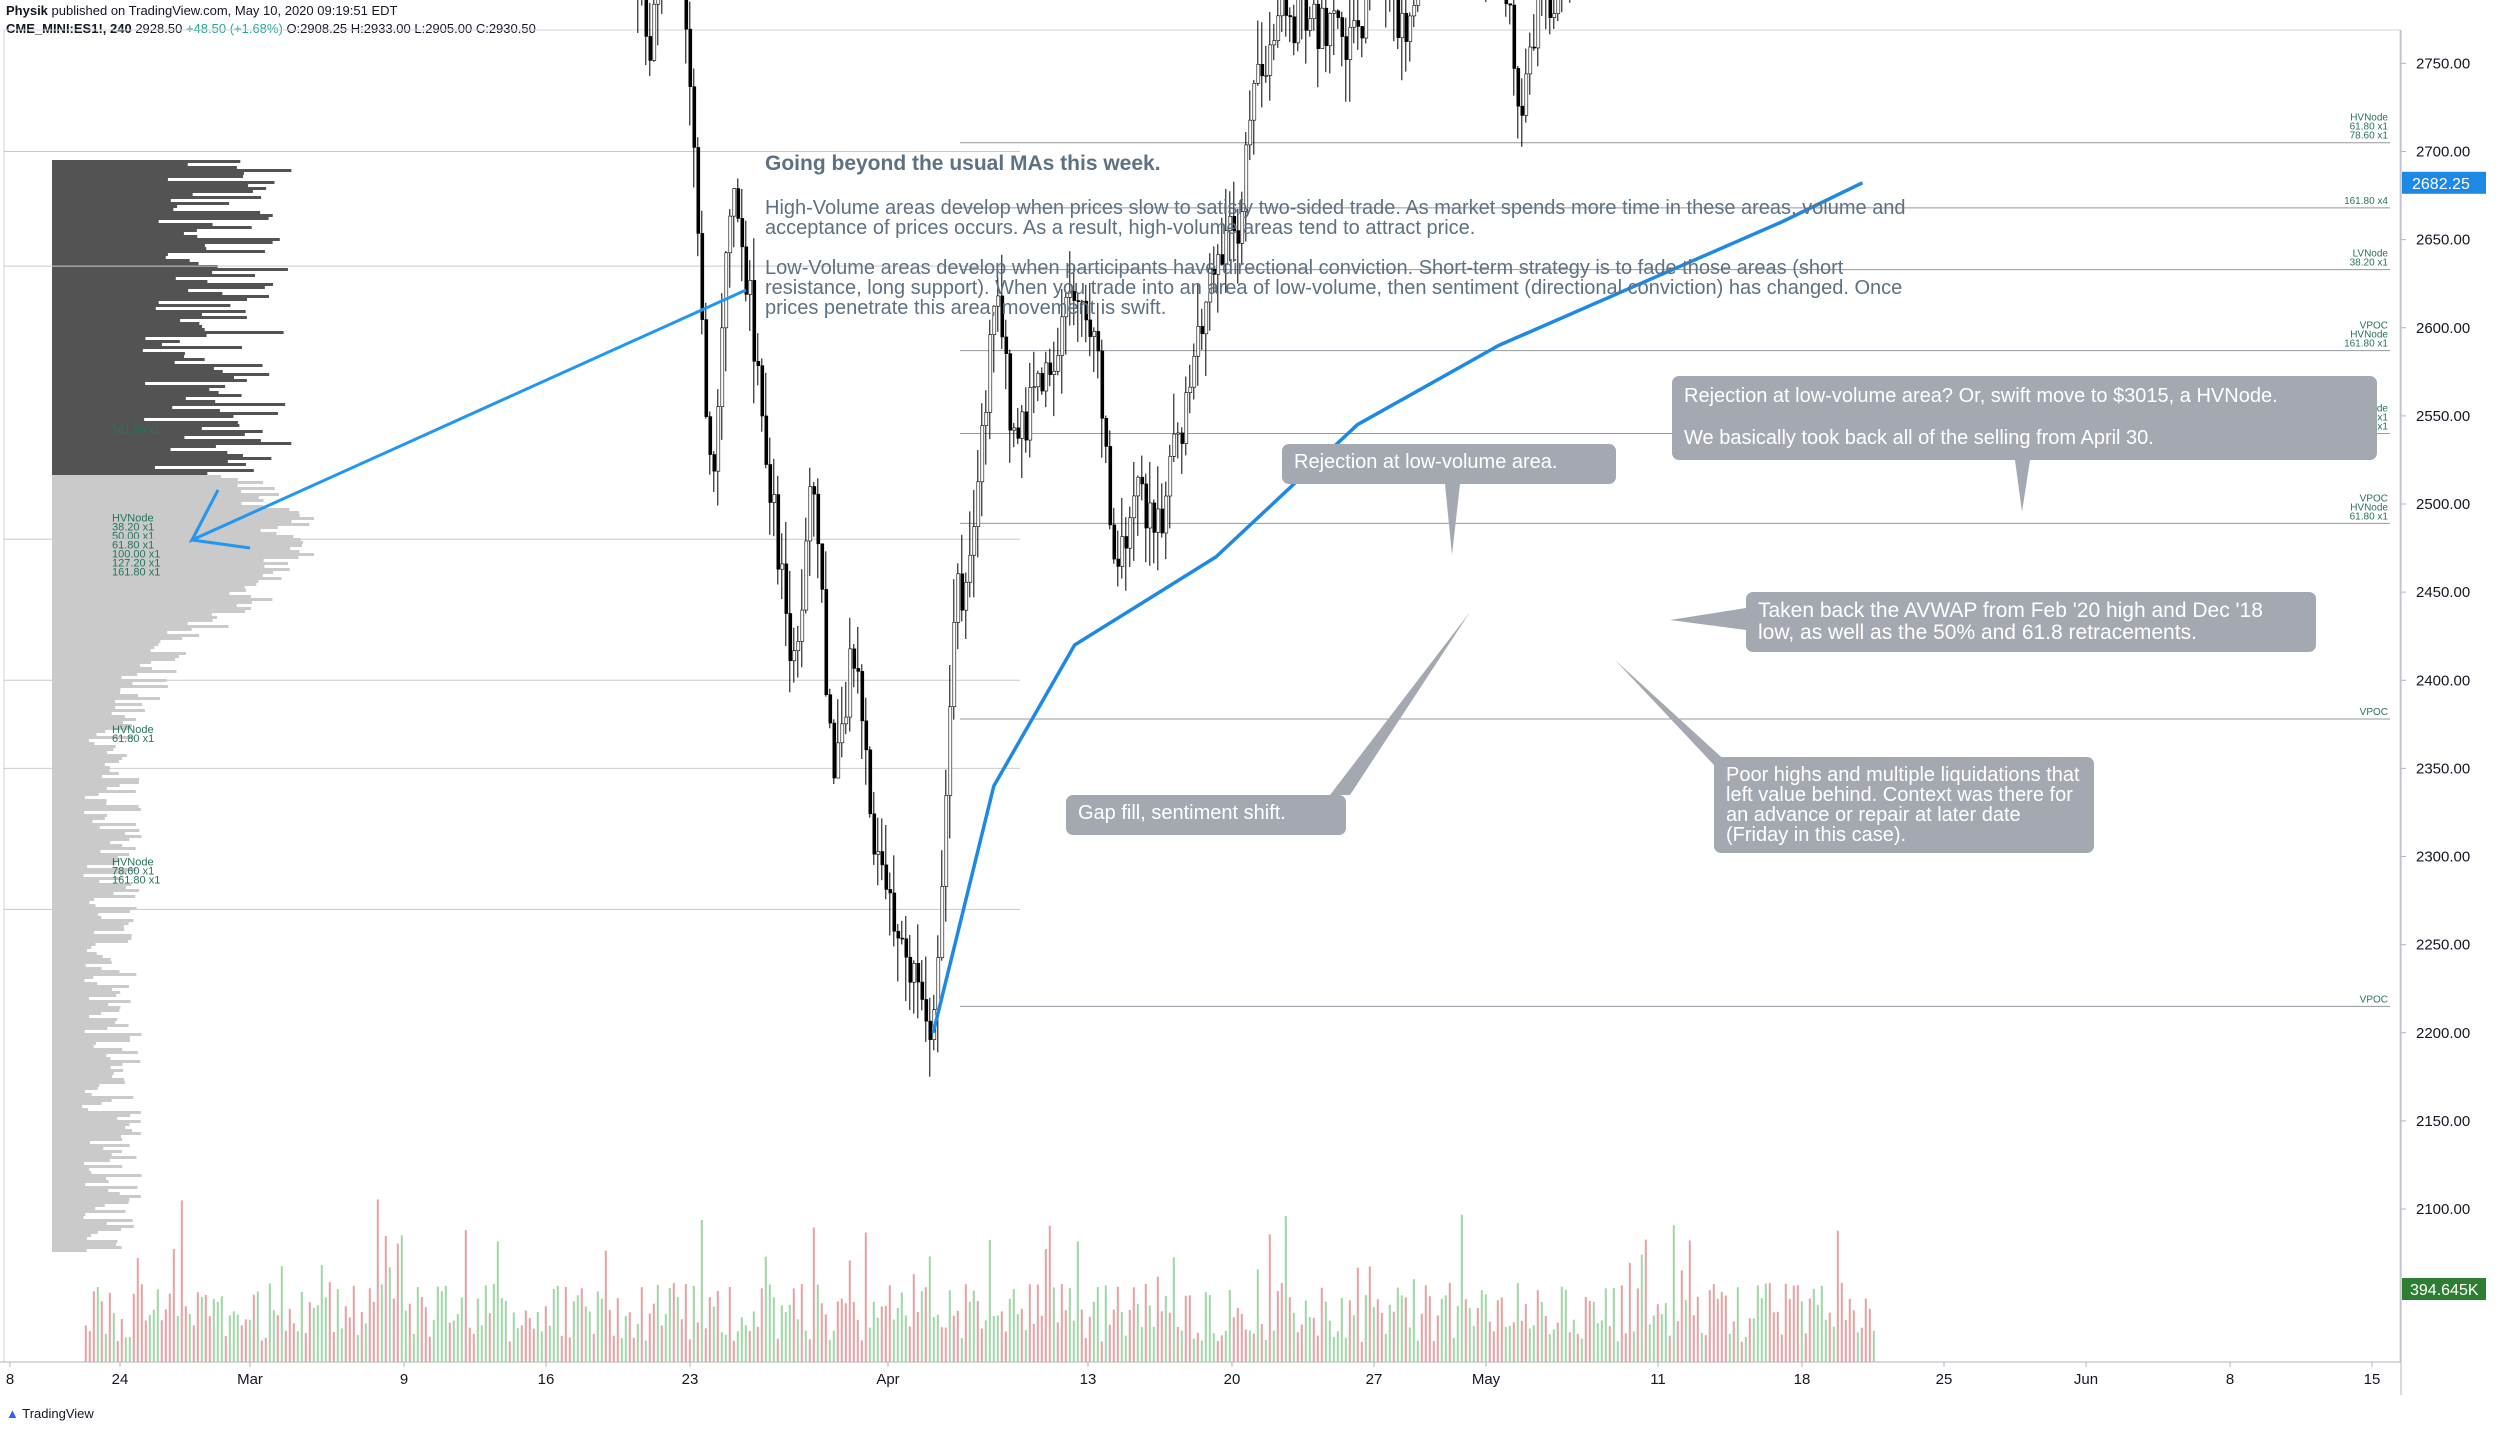 The height and width of the screenshot is (1430, 2501). I want to click on tradingview-brand: ▲ TradingView, so click(50, 1413).